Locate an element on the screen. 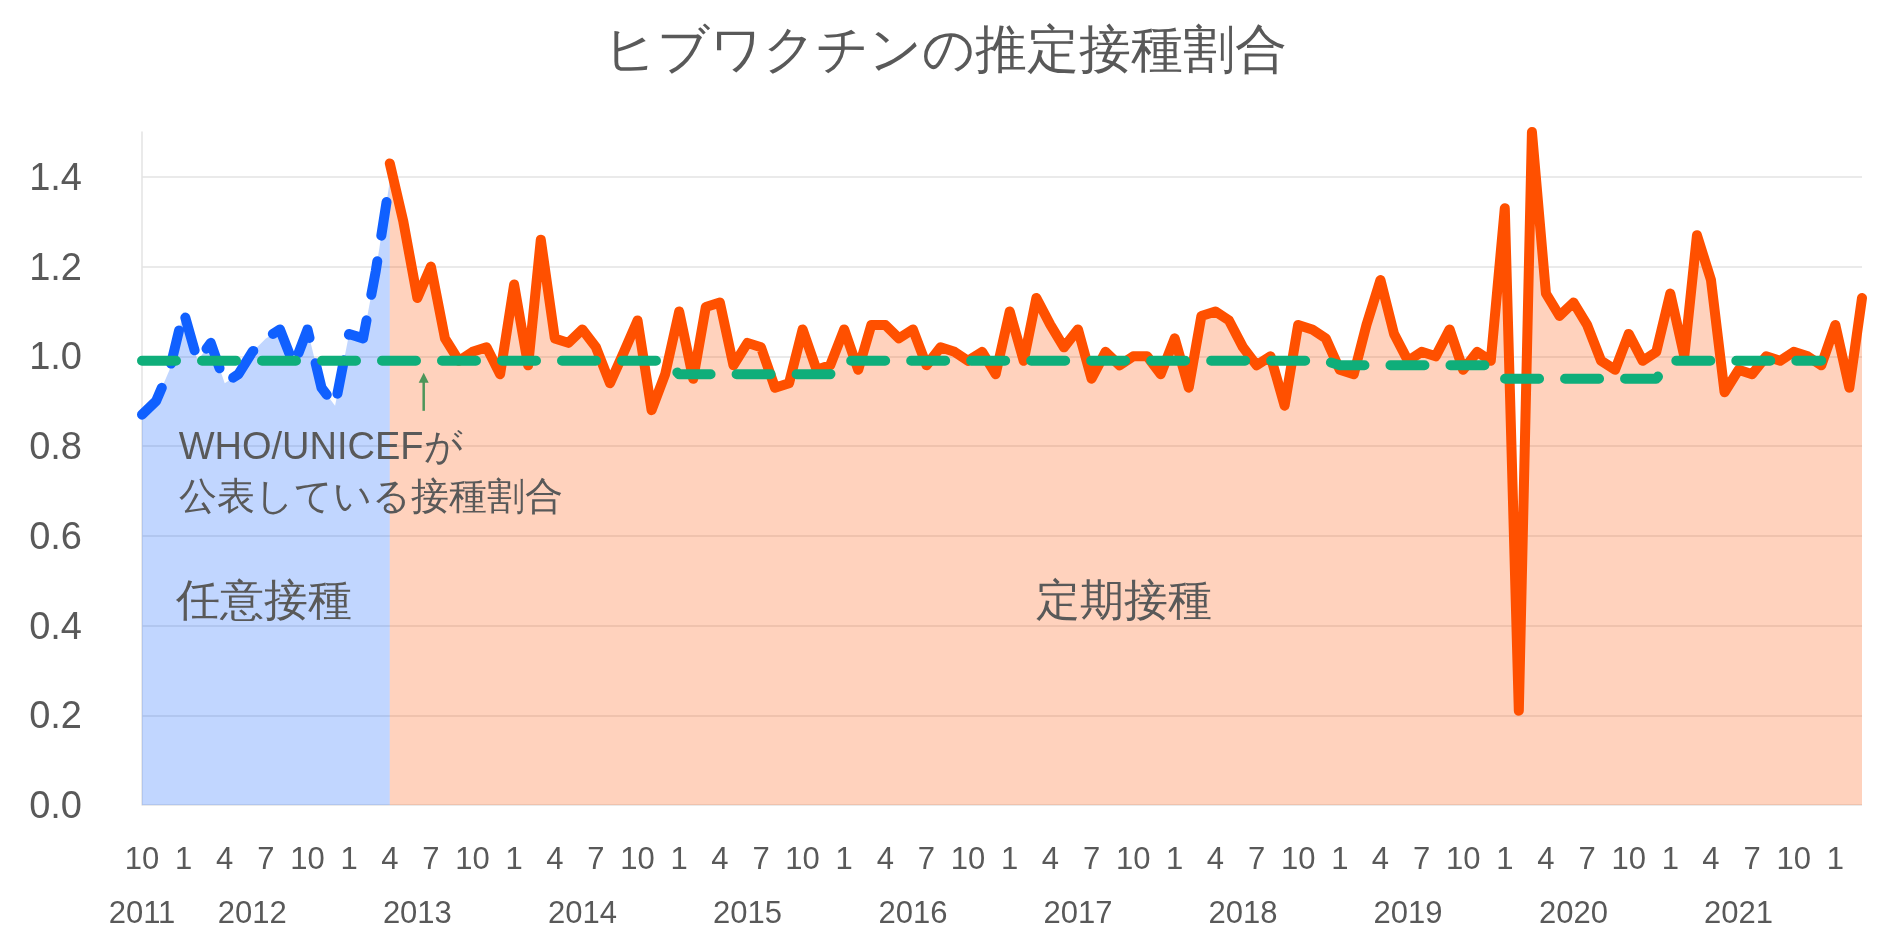 Image resolution: width=1890 pixels, height=945 pixels. annotation: WHO/UNICEFが公表している接種割合 is located at coordinates (370, 470).